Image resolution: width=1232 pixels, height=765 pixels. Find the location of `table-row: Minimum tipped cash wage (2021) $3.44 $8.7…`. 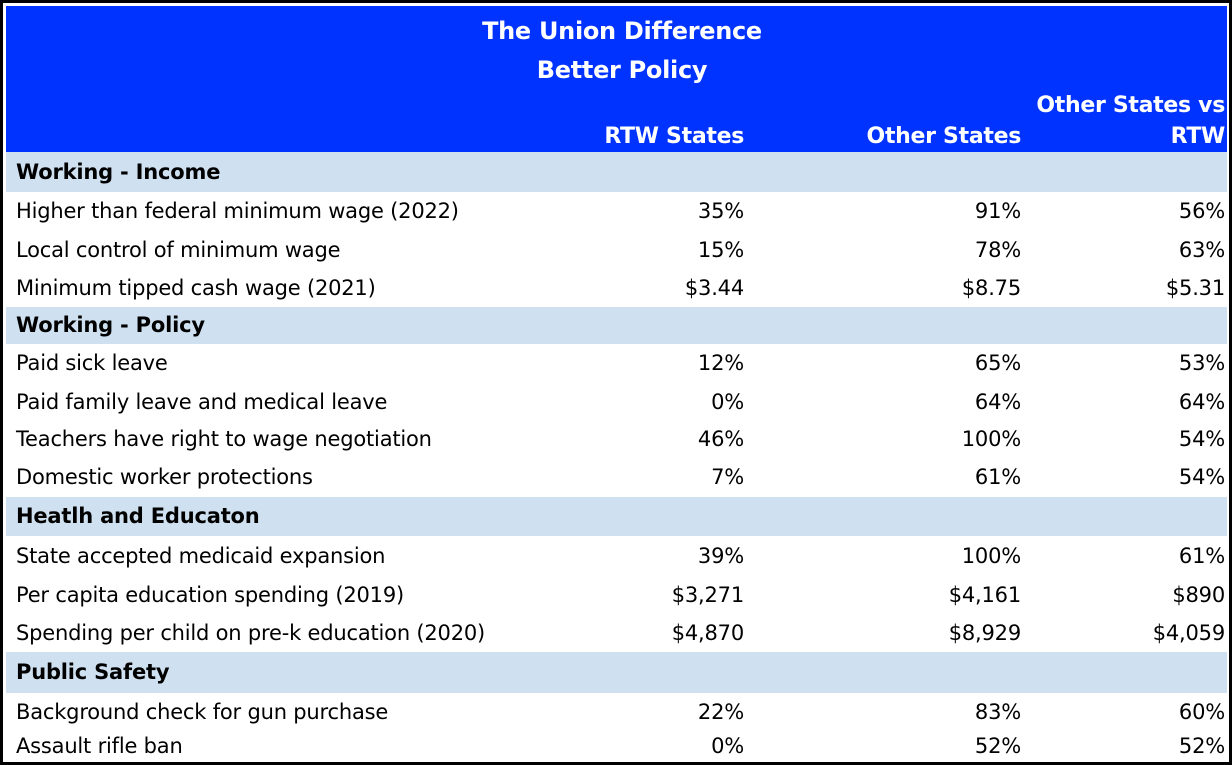

table-row: Minimum tipped cash wage (2021) $3.44 $8.7… is located at coordinates (616, 288).